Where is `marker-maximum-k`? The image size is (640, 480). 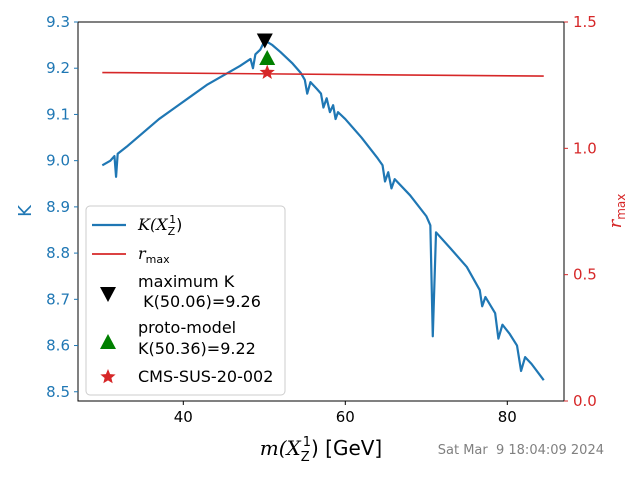
marker-maximum-k is located at coordinates (264, 41).